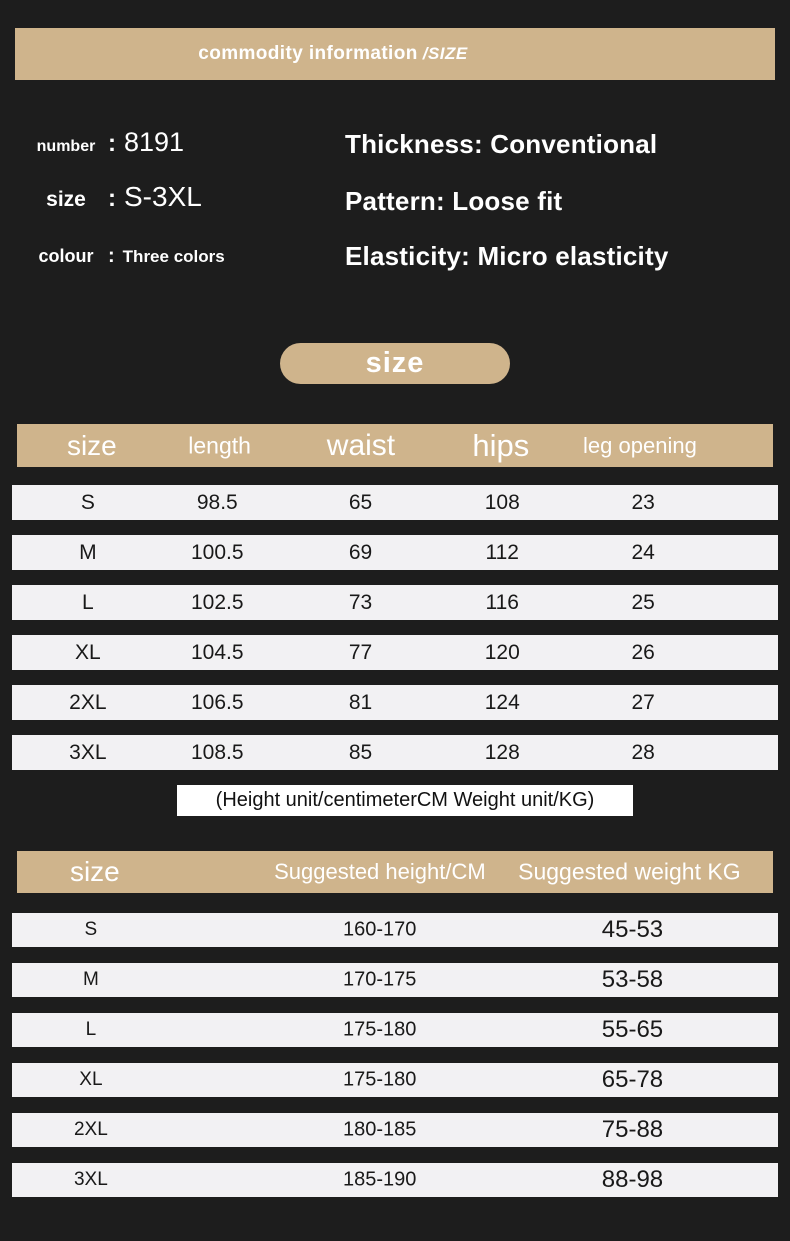  I want to click on product-size-field: size : S-3XL, so click(114, 197).